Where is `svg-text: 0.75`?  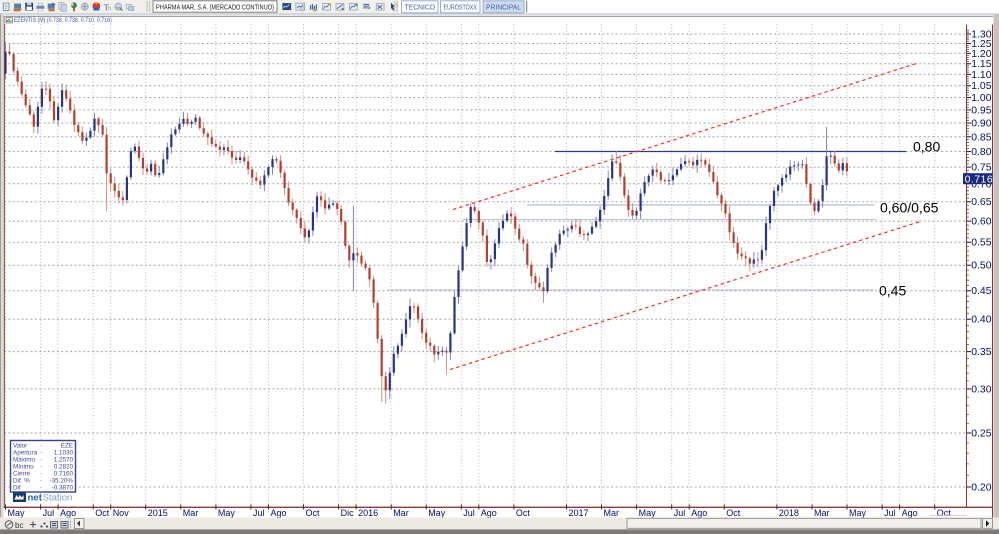
svg-text: 0.75 is located at coordinates (981, 168).